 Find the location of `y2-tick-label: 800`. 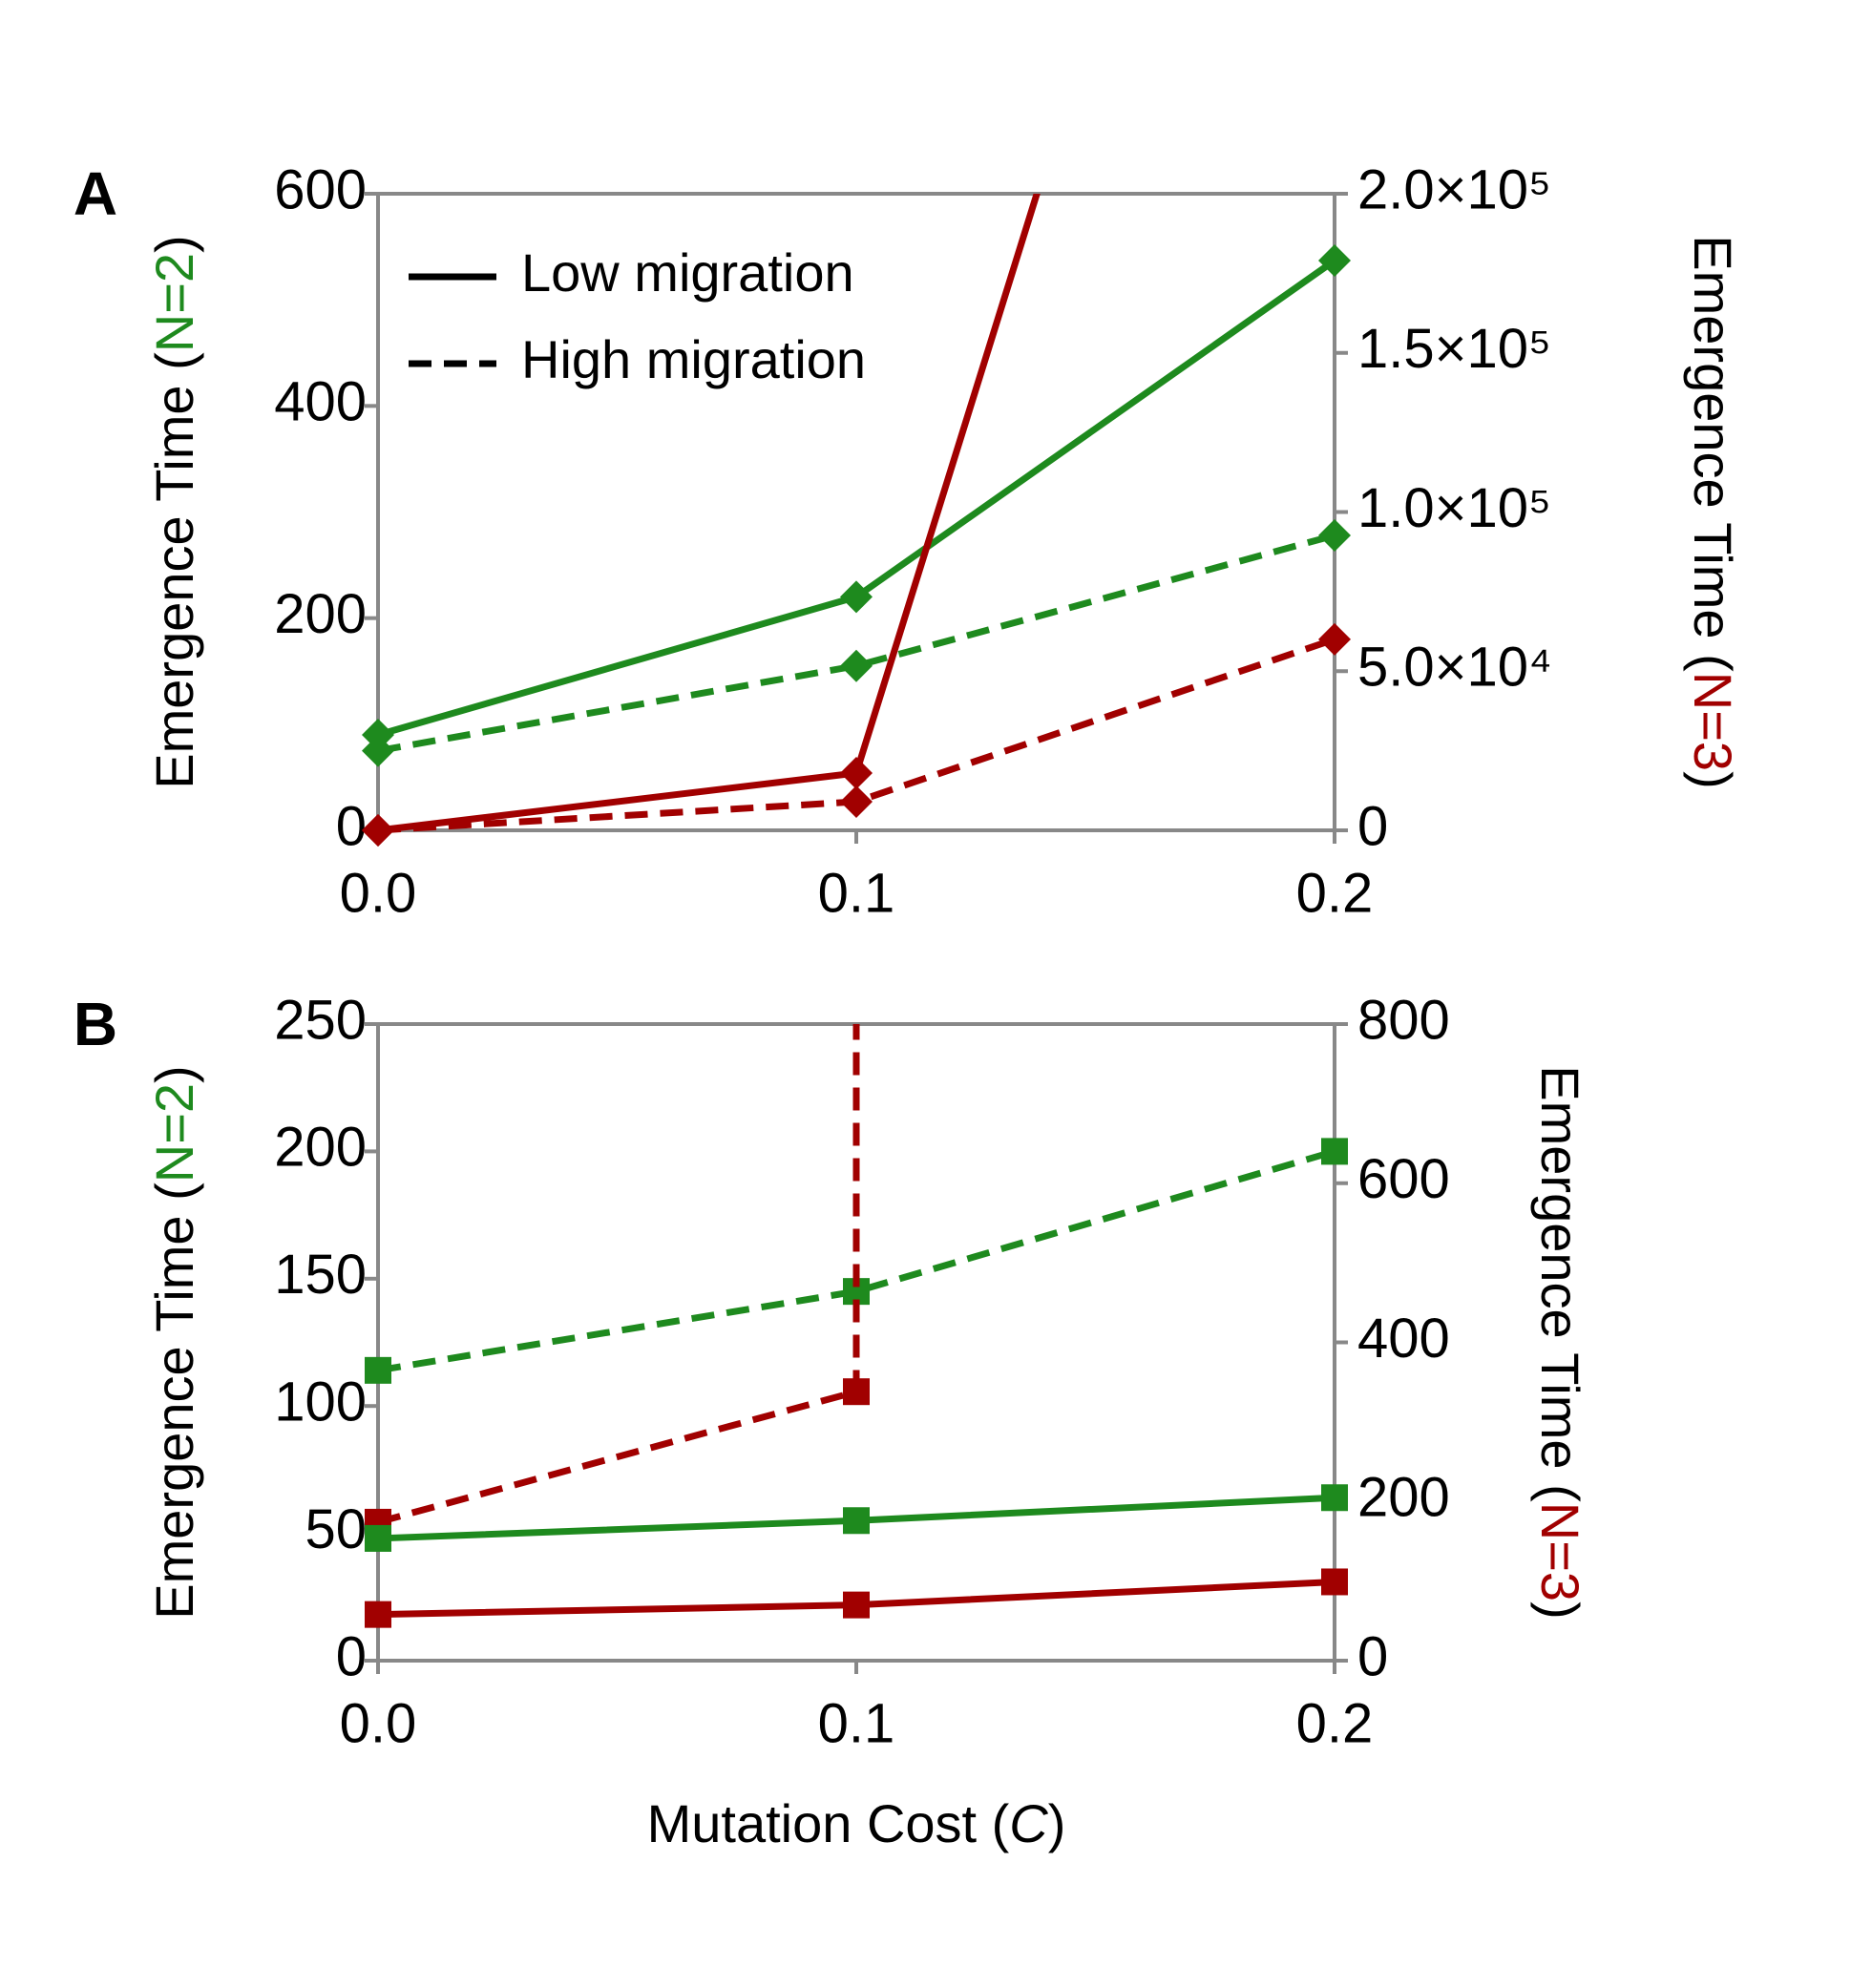

y2-tick-label: 800 is located at coordinates (1404, 1020).